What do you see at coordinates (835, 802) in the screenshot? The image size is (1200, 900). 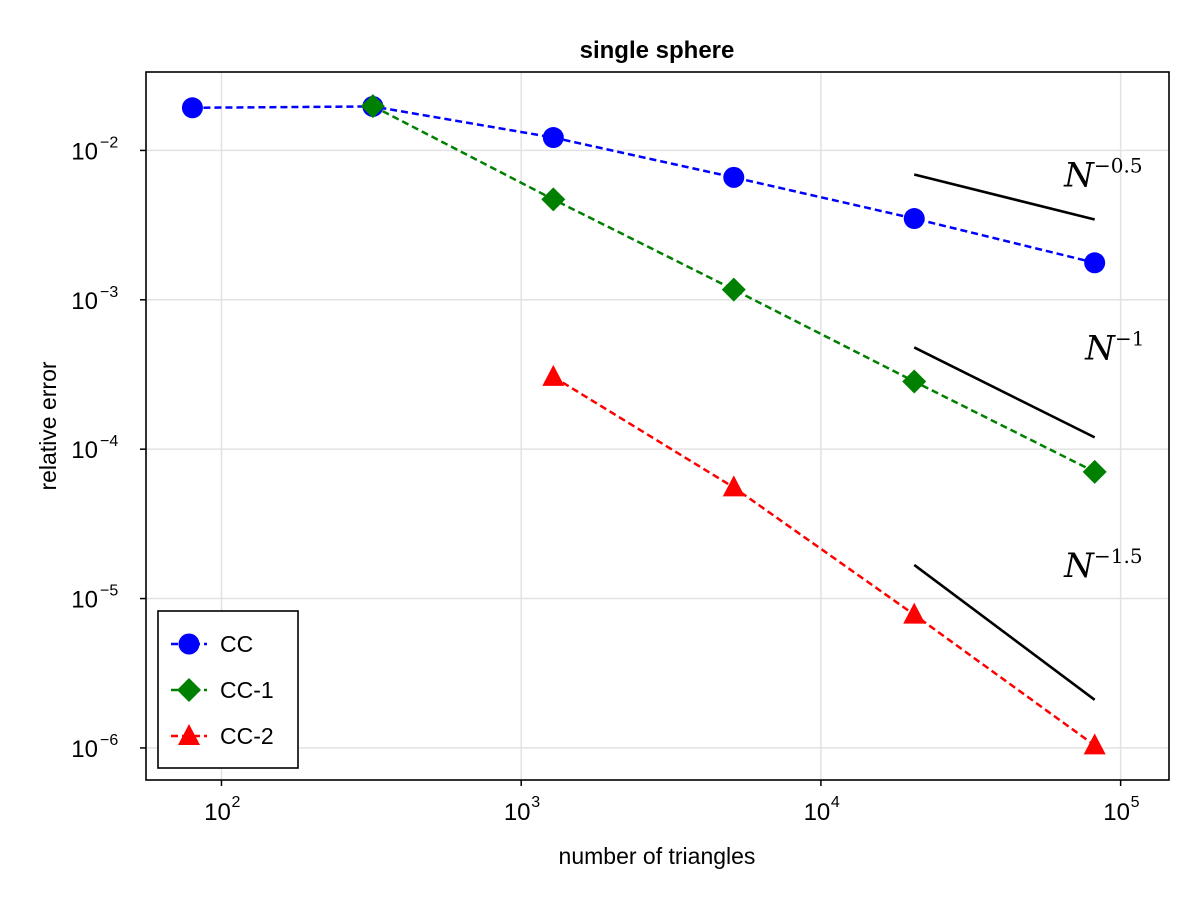 I see `x-tick-label-exponent: 4` at bounding box center [835, 802].